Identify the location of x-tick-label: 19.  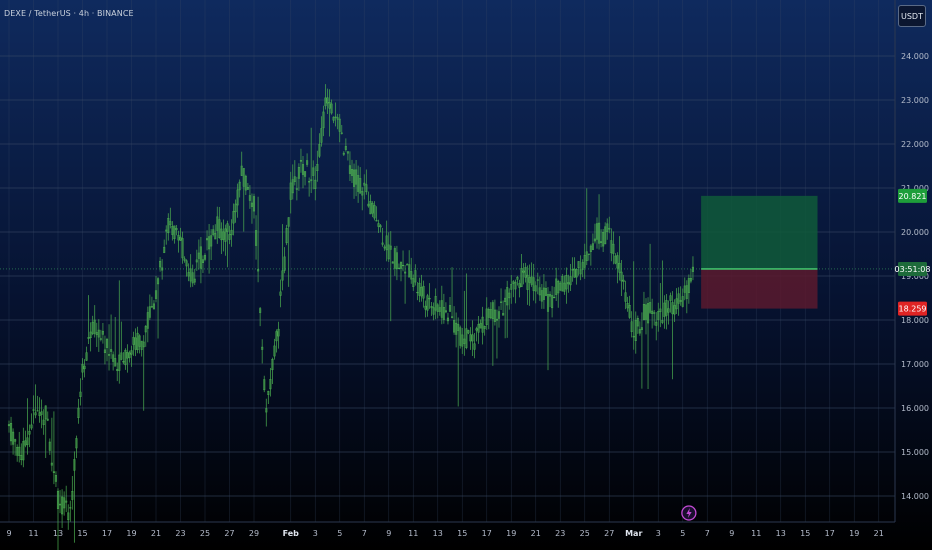
(131, 533).